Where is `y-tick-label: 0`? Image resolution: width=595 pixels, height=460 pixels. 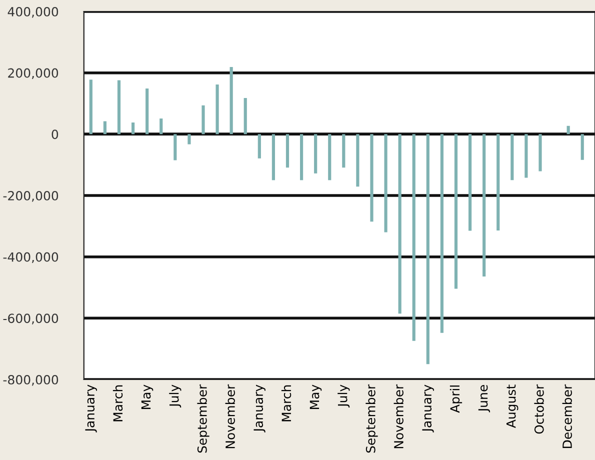 y-tick-label: 0 is located at coordinates (55, 135).